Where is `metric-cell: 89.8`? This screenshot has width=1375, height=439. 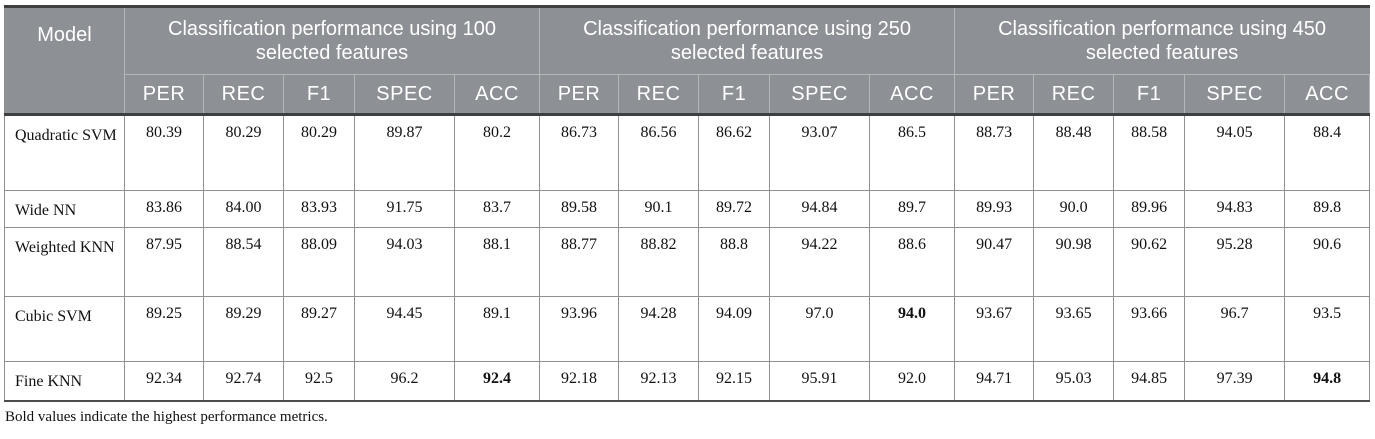
metric-cell: 89.8 is located at coordinates (1327, 209).